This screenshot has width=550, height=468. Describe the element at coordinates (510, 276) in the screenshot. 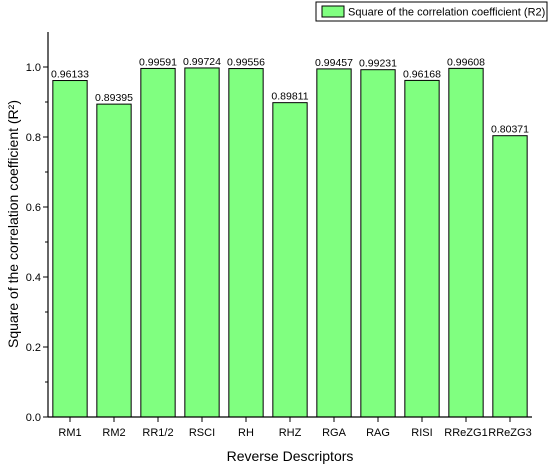

I see `bar-rrezg3` at that location.